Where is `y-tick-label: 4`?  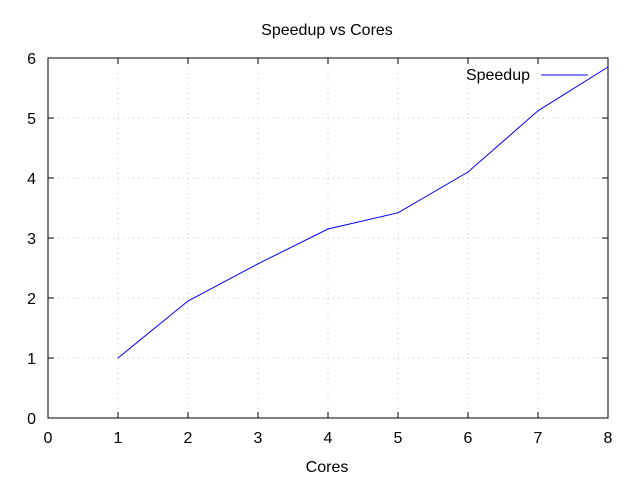 y-tick-label: 4 is located at coordinates (31, 179).